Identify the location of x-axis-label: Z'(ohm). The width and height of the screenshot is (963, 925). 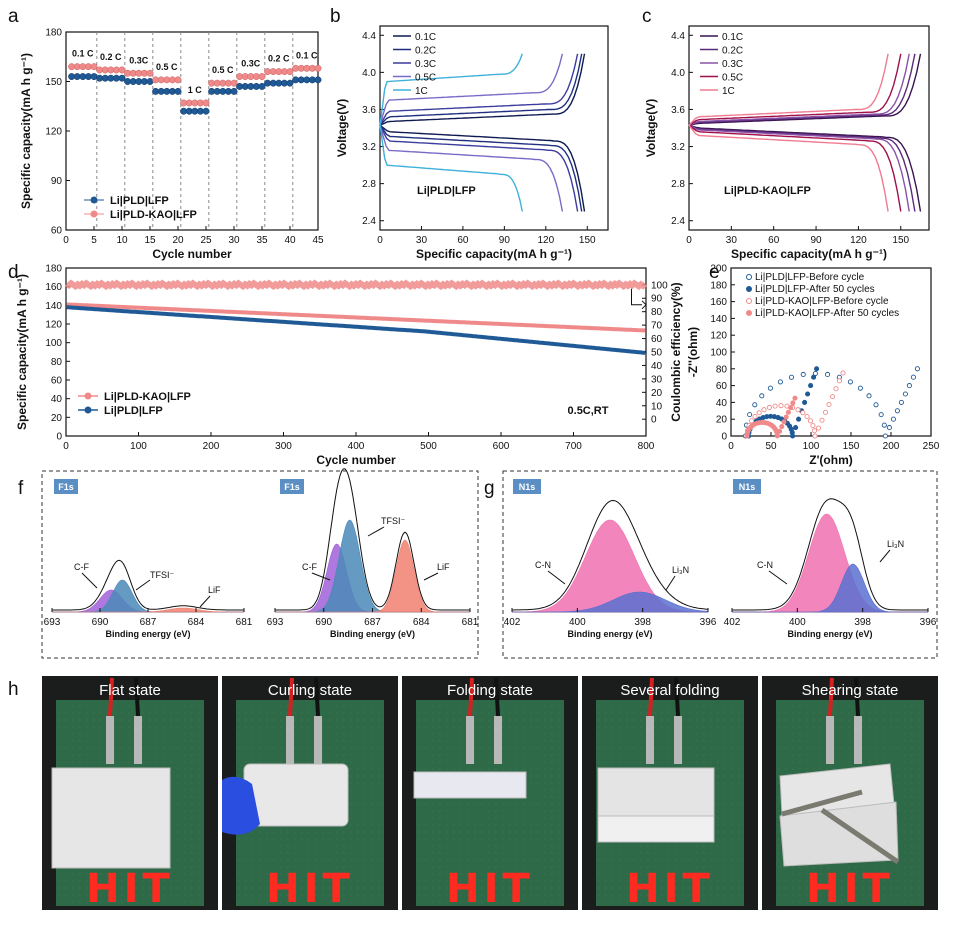
(831, 460).